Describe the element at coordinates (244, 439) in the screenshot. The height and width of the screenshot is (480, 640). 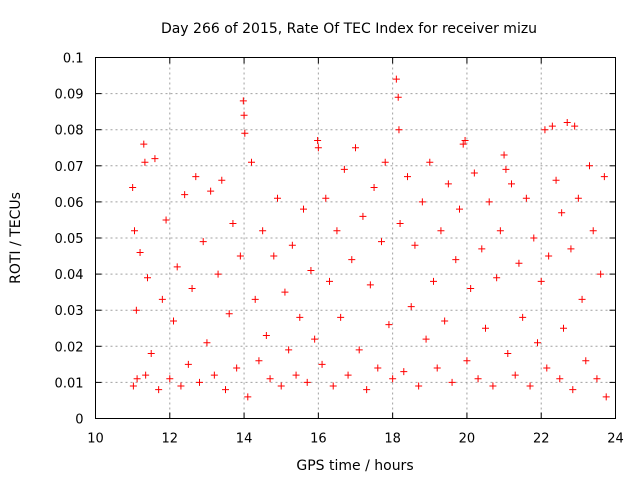
I see `x-tick-label: 14` at that location.